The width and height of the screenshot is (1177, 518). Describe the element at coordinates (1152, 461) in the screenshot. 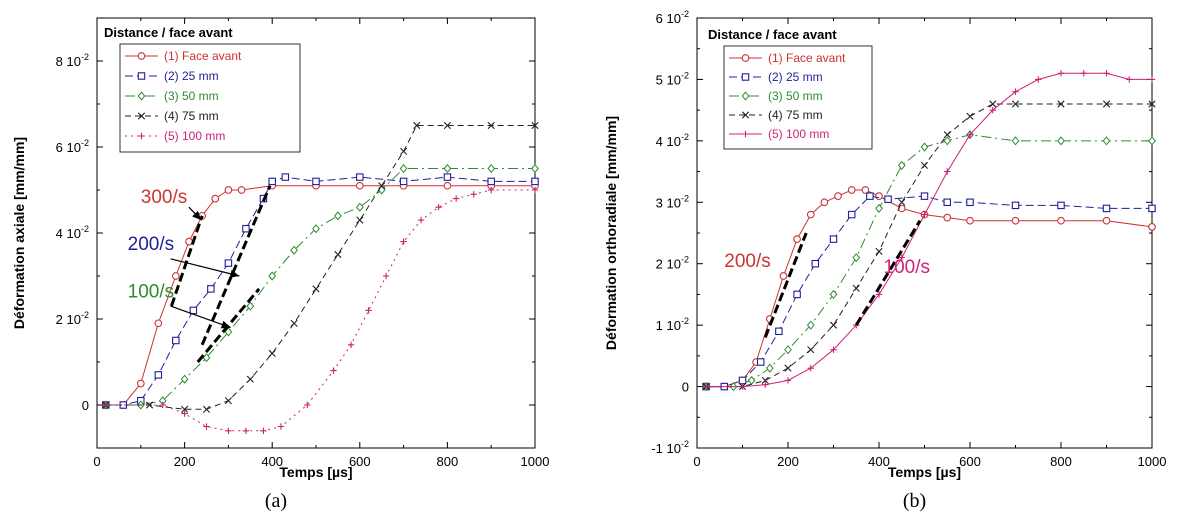

I see `x-tick-label: 1000` at that location.